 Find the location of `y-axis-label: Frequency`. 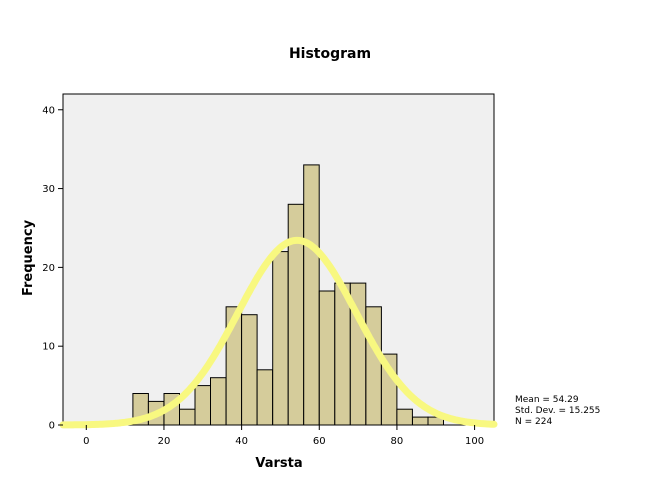

y-axis-label: Frequency is located at coordinates (28, 257).